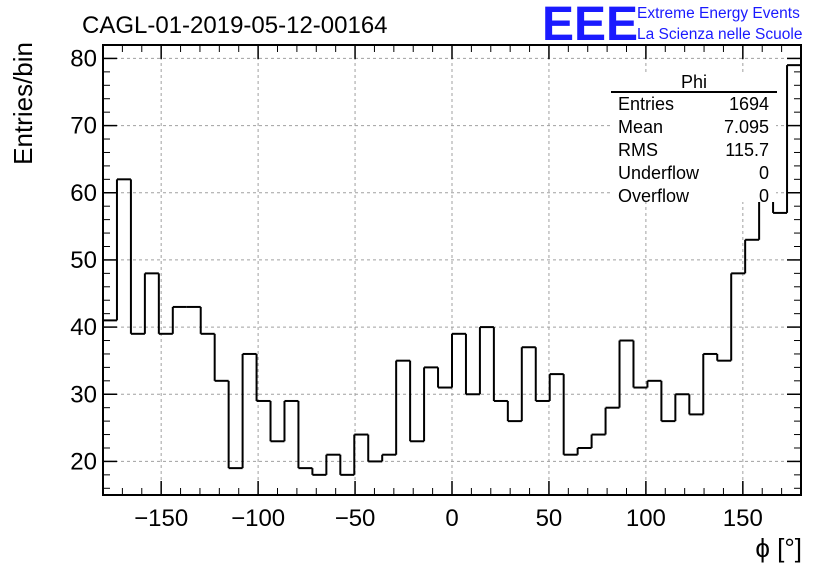 The image size is (836, 572). I want to click on y-tick-label: 20, so click(83, 461).